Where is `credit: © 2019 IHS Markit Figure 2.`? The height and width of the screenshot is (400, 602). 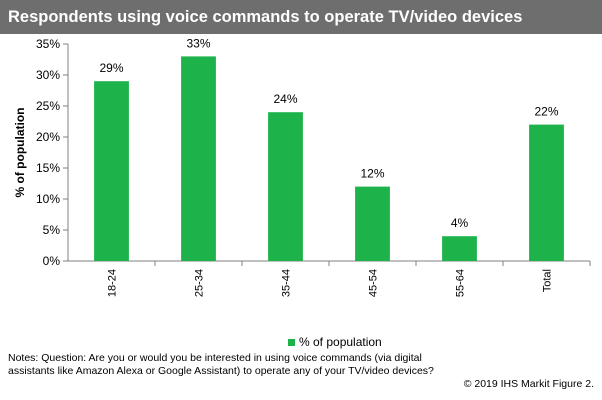 credit: © 2019 IHS Markit Figure 2. is located at coordinates (528, 384).